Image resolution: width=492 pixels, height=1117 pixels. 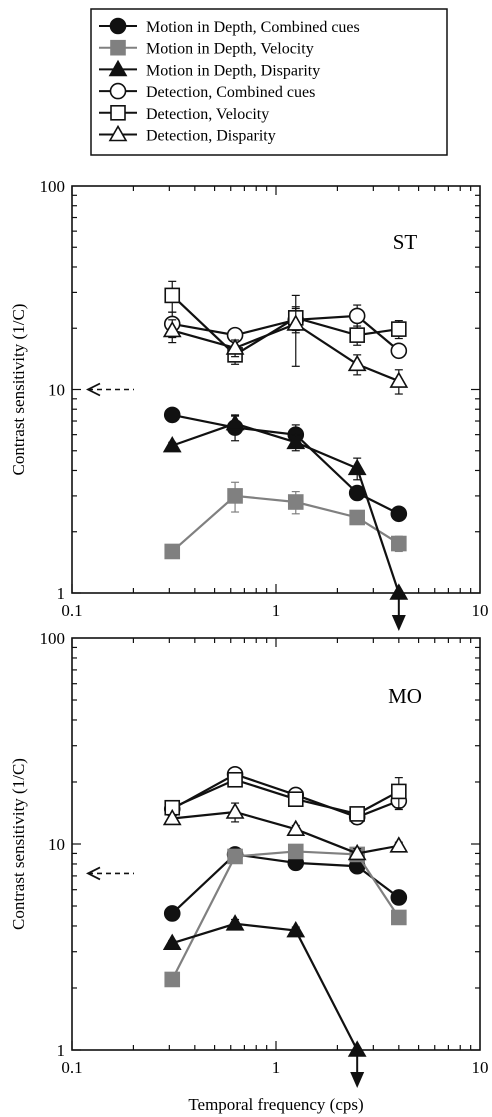 I want to click on legend-box, so click(x=269, y=82).